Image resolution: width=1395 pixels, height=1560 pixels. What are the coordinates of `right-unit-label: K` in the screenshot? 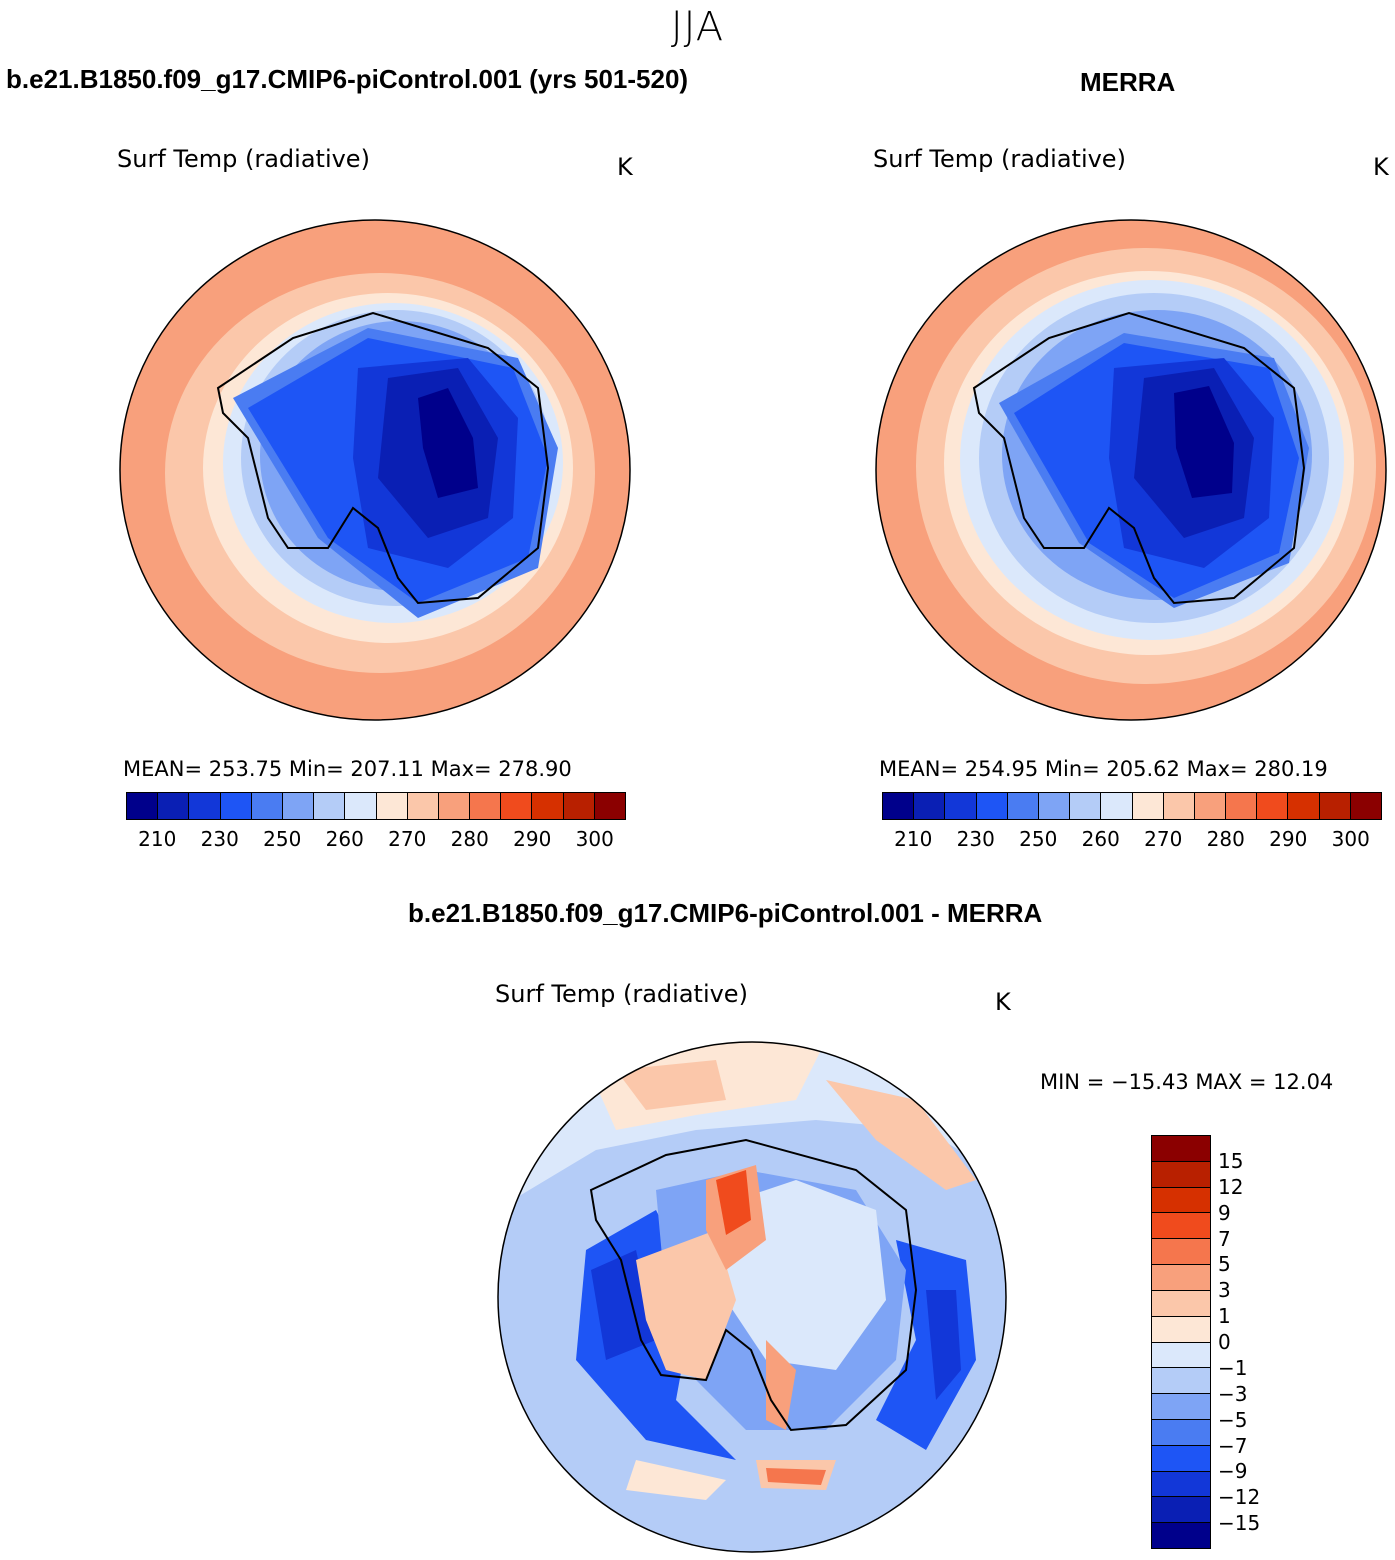 It's located at (1381, 167).